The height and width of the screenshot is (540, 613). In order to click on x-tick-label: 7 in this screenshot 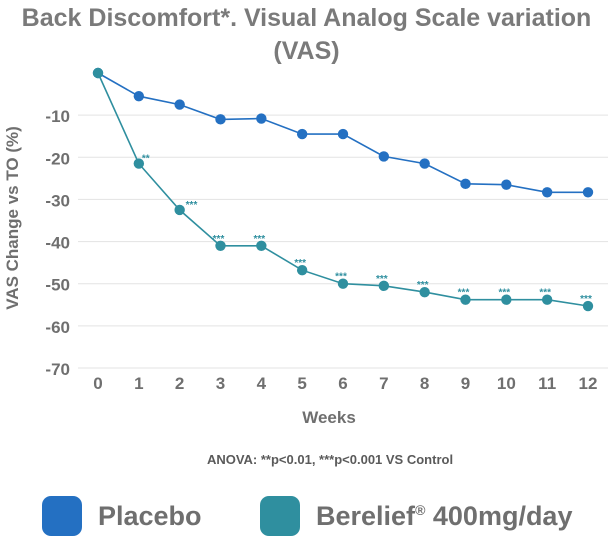, I will do `click(383, 383)`.